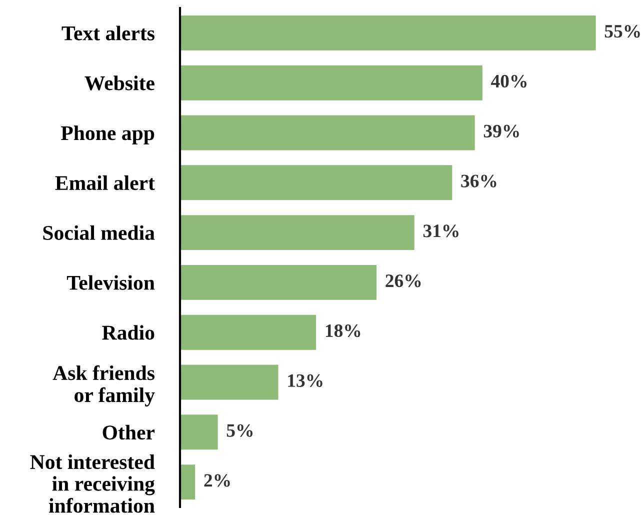 Image resolution: width=642 pixels, height=515 pixels. Describe the element at coordinates (107, 135) in the screenshot. I see `y-tick-label: Phone app` at that location.